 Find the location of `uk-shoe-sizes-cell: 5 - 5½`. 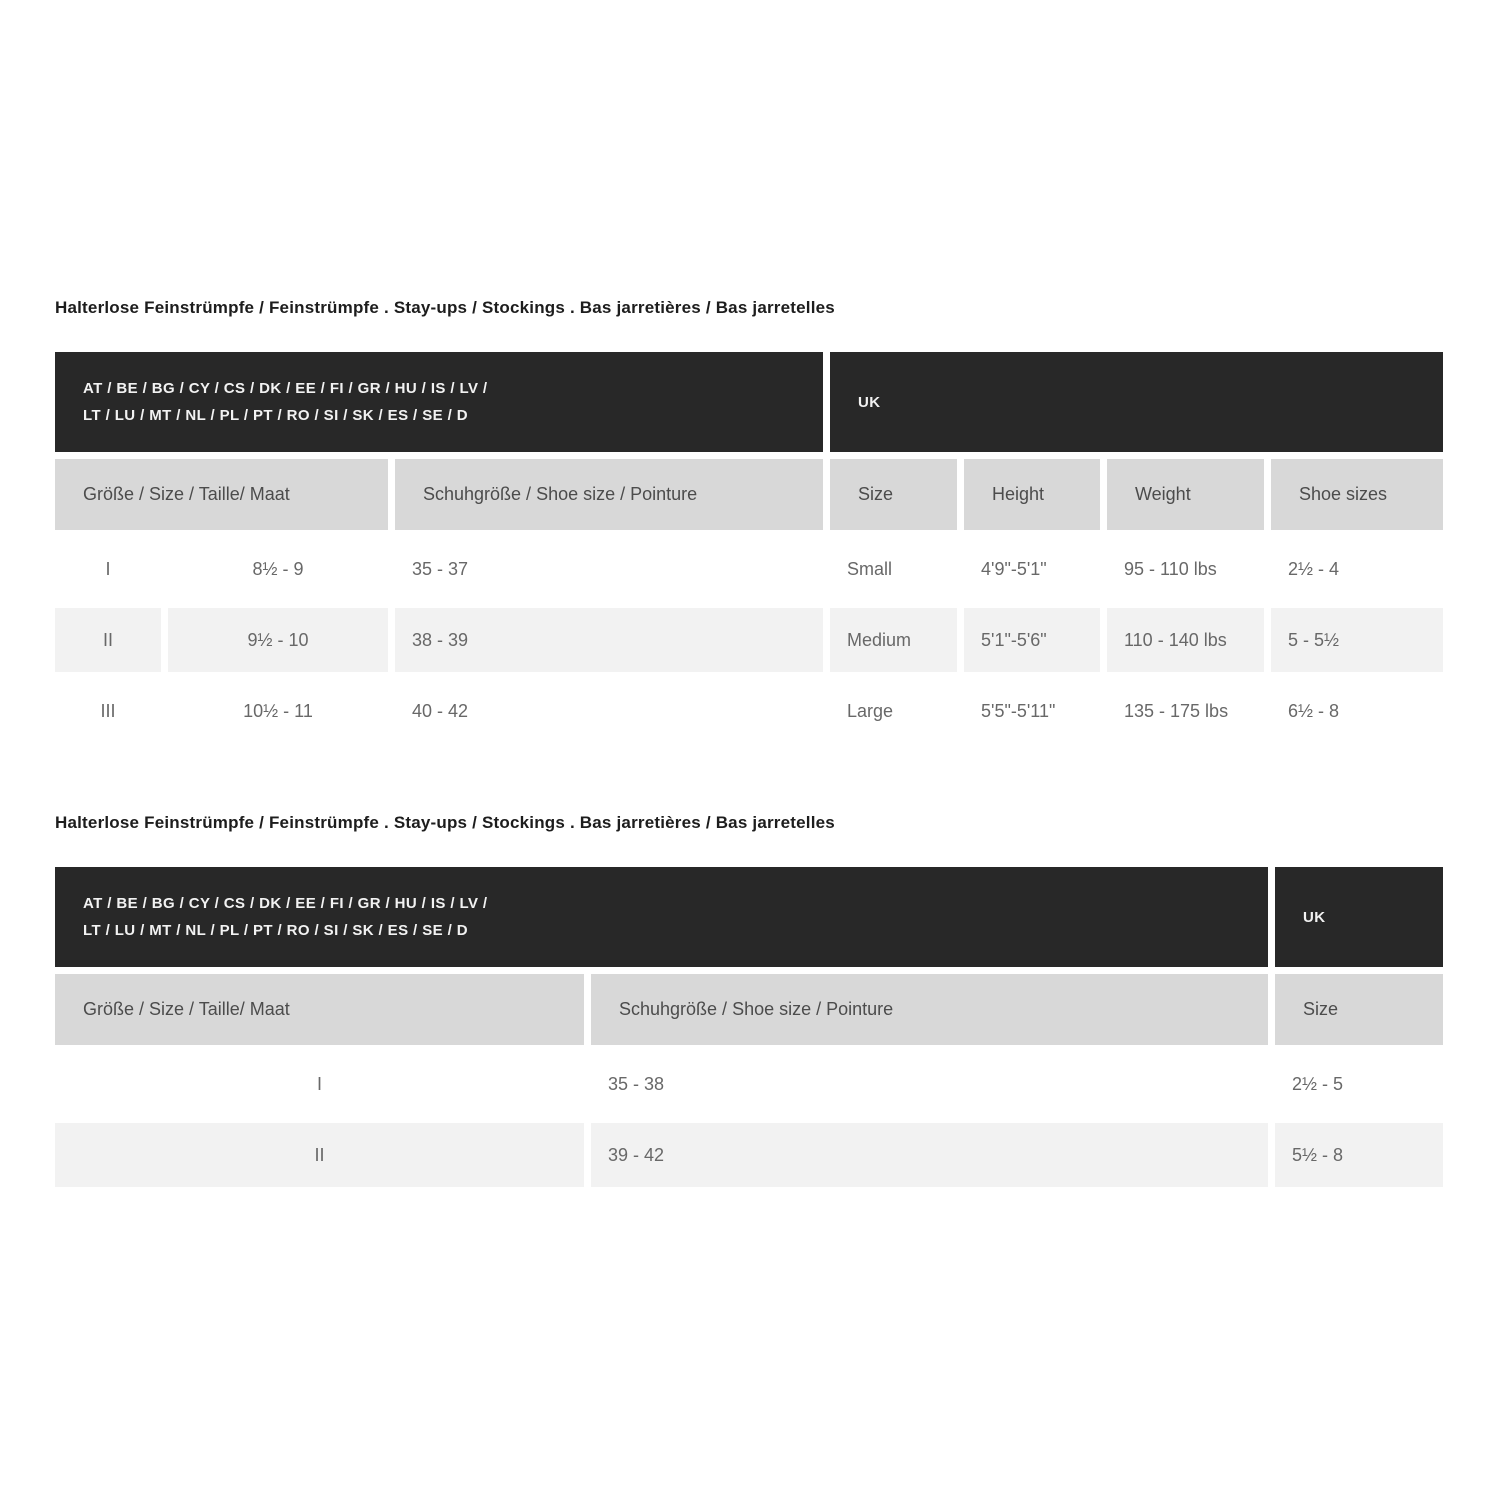

uk-shoe-sizes-cell: 5 - 5½ is located at coordinates (1357, 640).